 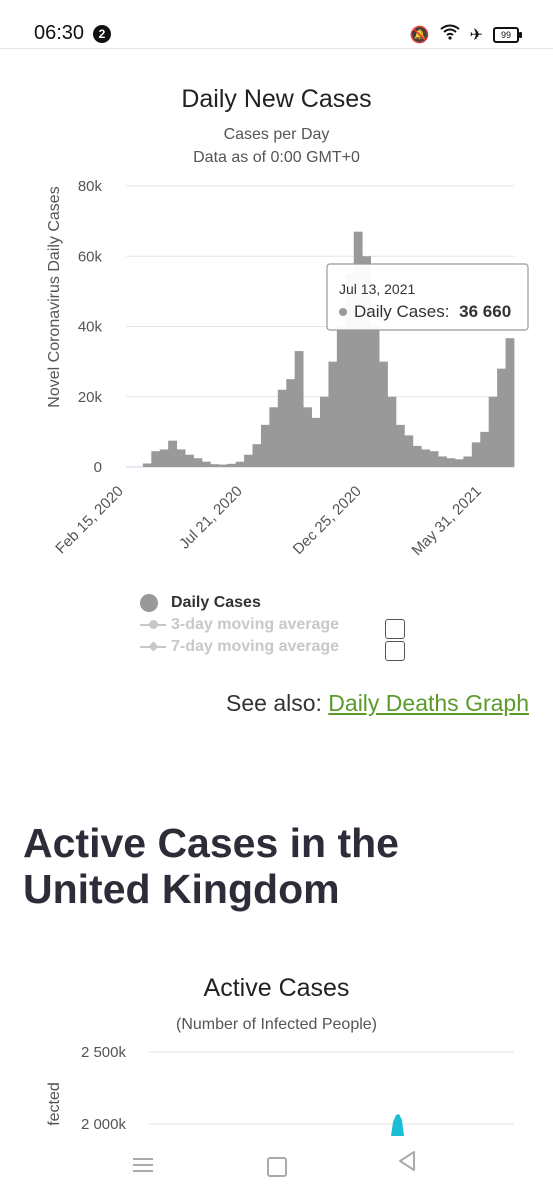 I want to click on legend-item-daily-cases: Daily Cases, so click(x=239, y=603).